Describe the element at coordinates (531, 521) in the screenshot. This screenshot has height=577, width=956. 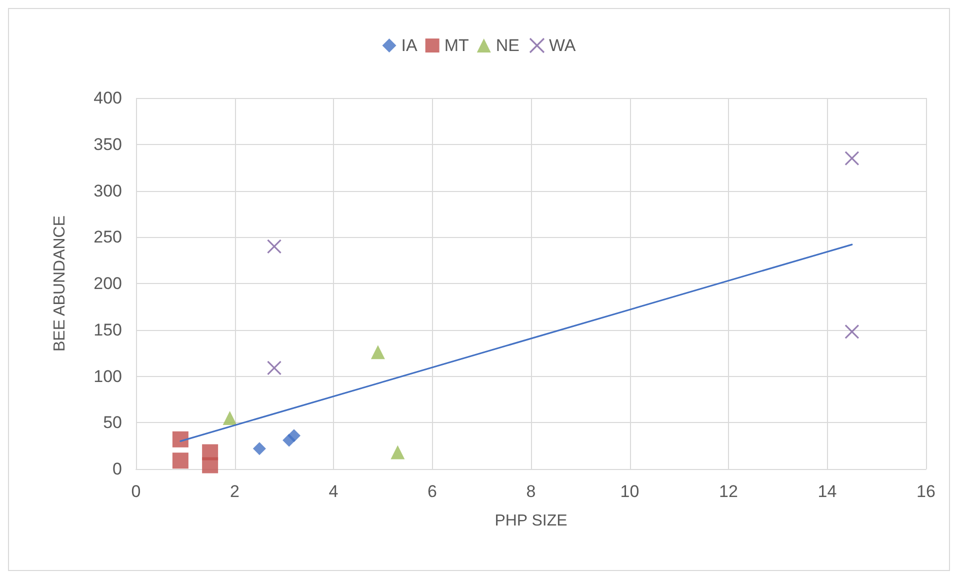
I see `x-axis-title: PHP SIZE` at that location.